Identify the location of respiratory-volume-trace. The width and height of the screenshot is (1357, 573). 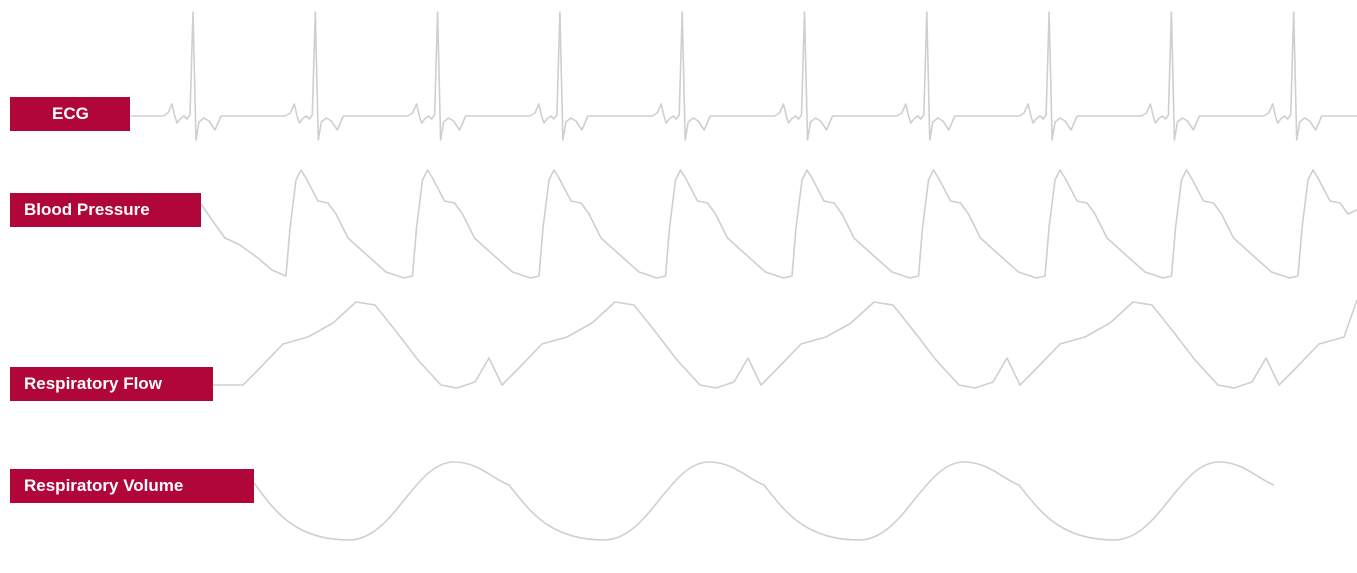
(764, 501).